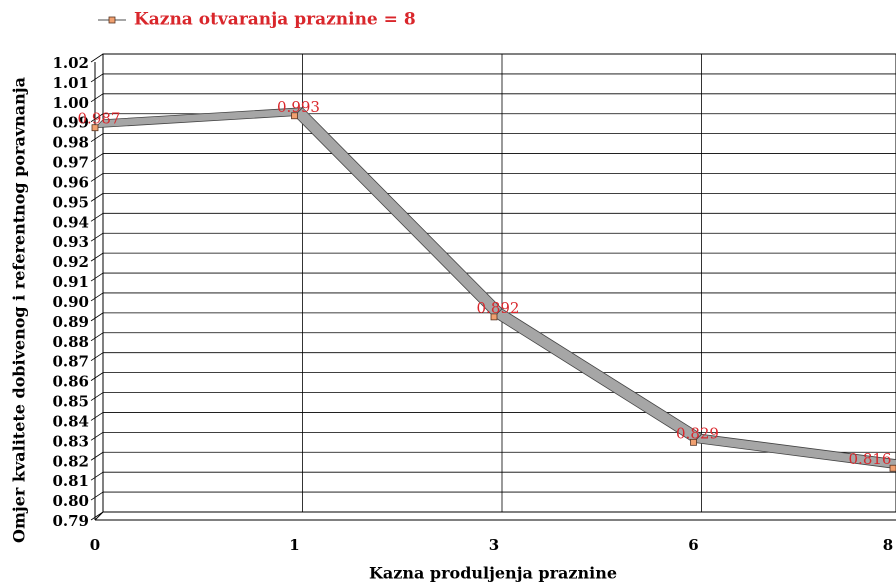  I want to click on y-tick-label: 0.91, so click(70, 282).